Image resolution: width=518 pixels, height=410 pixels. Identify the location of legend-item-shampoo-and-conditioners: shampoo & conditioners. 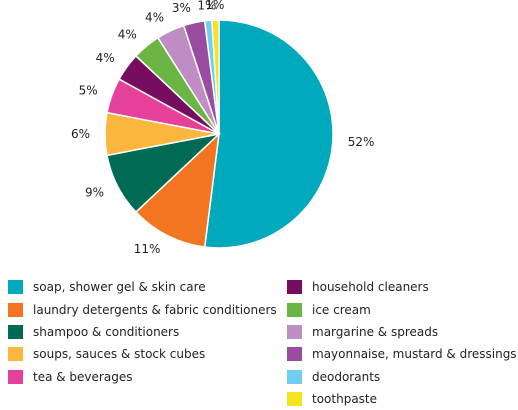
(142, 332).